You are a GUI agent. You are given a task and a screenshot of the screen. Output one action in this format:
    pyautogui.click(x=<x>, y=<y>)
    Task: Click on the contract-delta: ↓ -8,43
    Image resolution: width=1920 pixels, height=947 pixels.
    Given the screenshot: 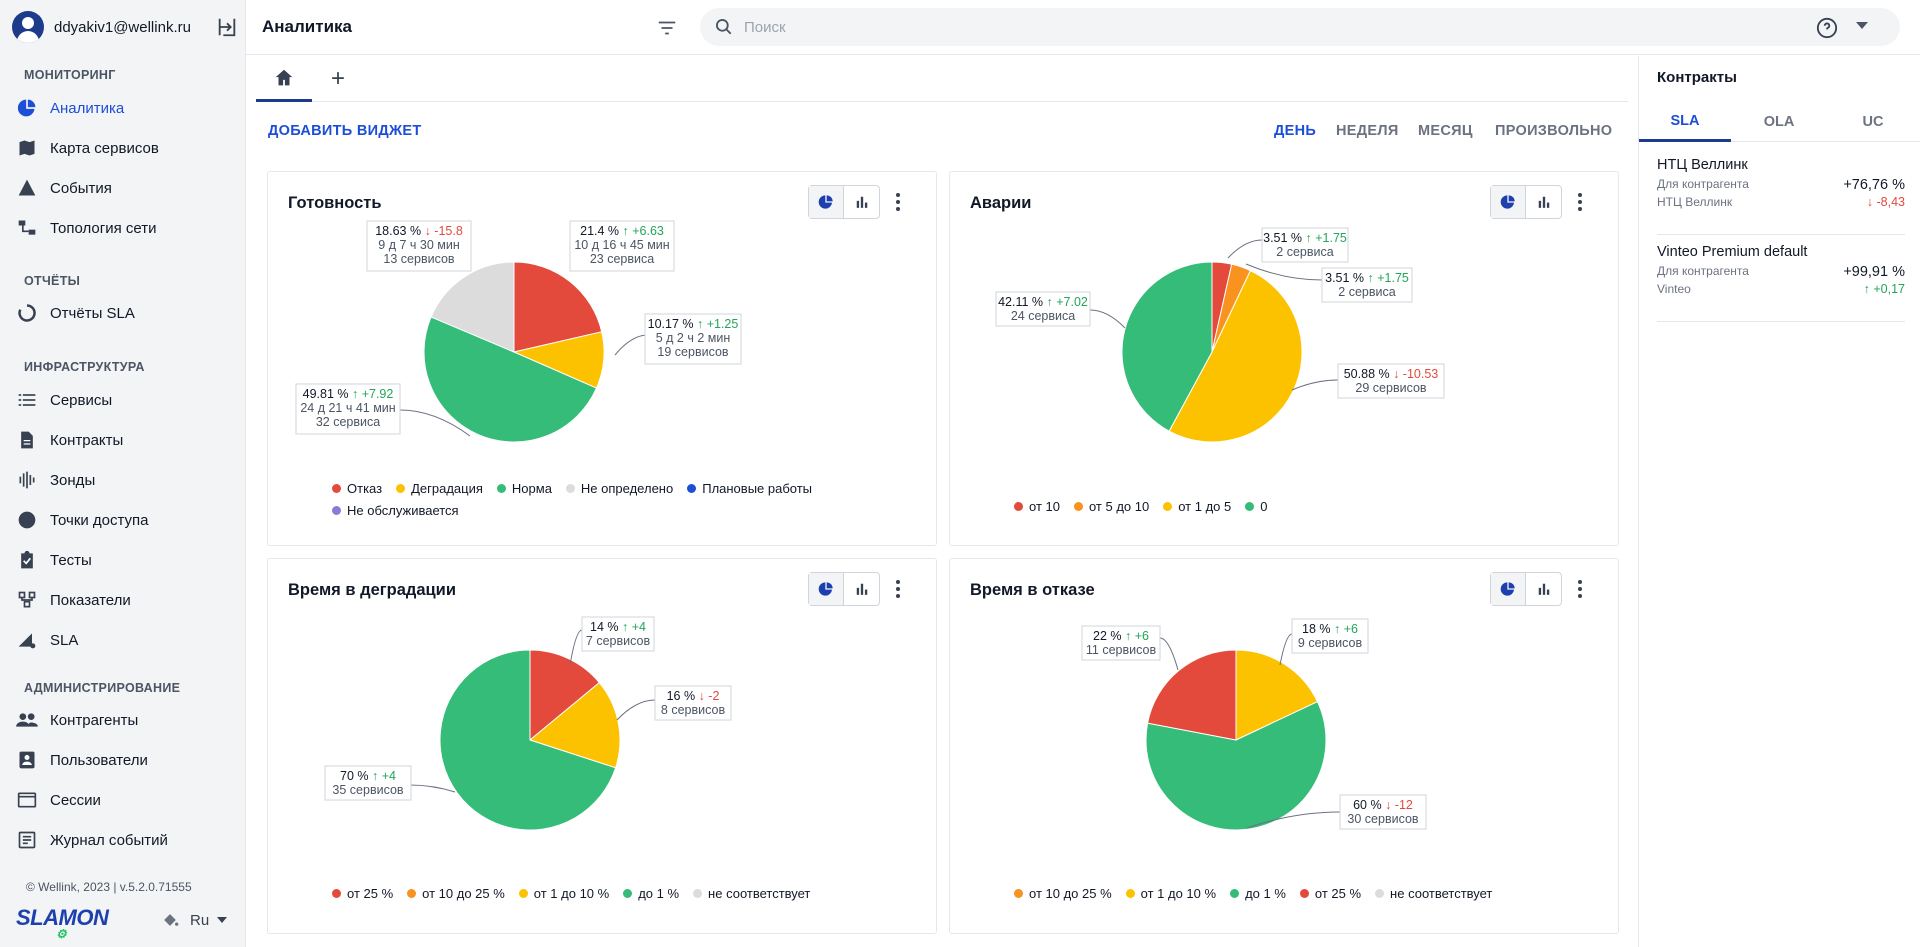 What is the action you would take?
    pyautogui.click(x=1886, y=202)
    